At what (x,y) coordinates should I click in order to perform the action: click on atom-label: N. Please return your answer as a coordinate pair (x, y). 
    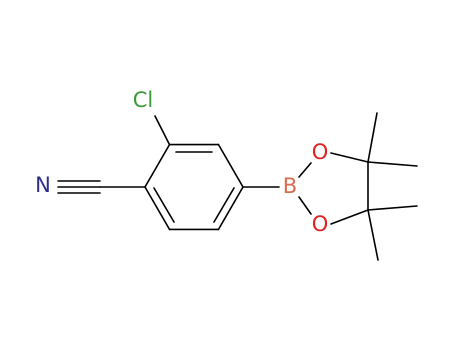
    Looking at the image, I should click on (43, 185).